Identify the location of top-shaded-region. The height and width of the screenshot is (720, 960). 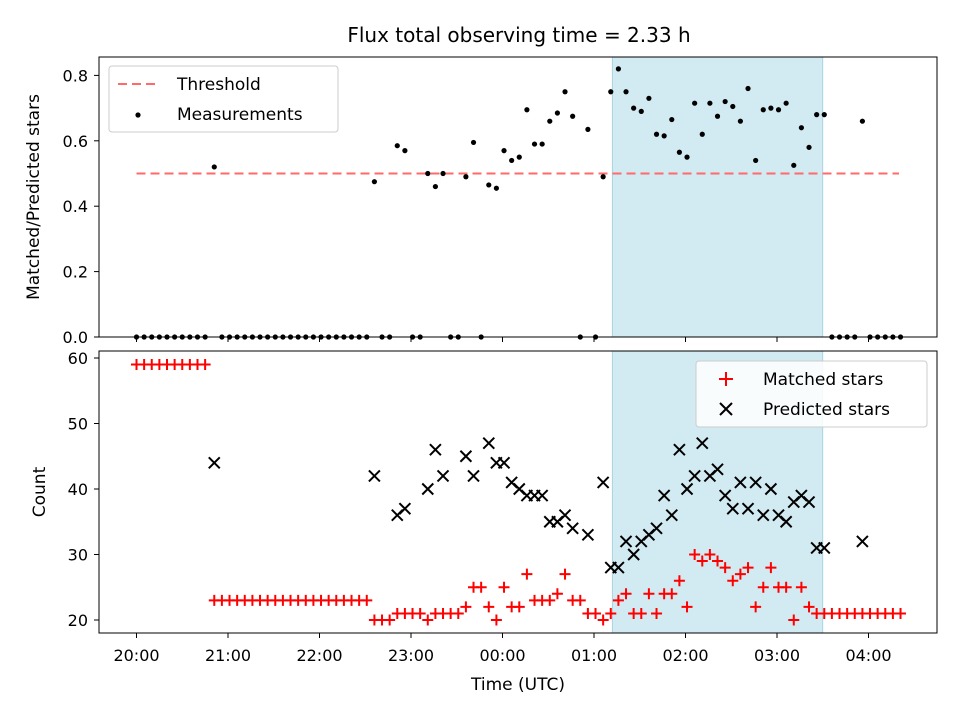
(717, 197).